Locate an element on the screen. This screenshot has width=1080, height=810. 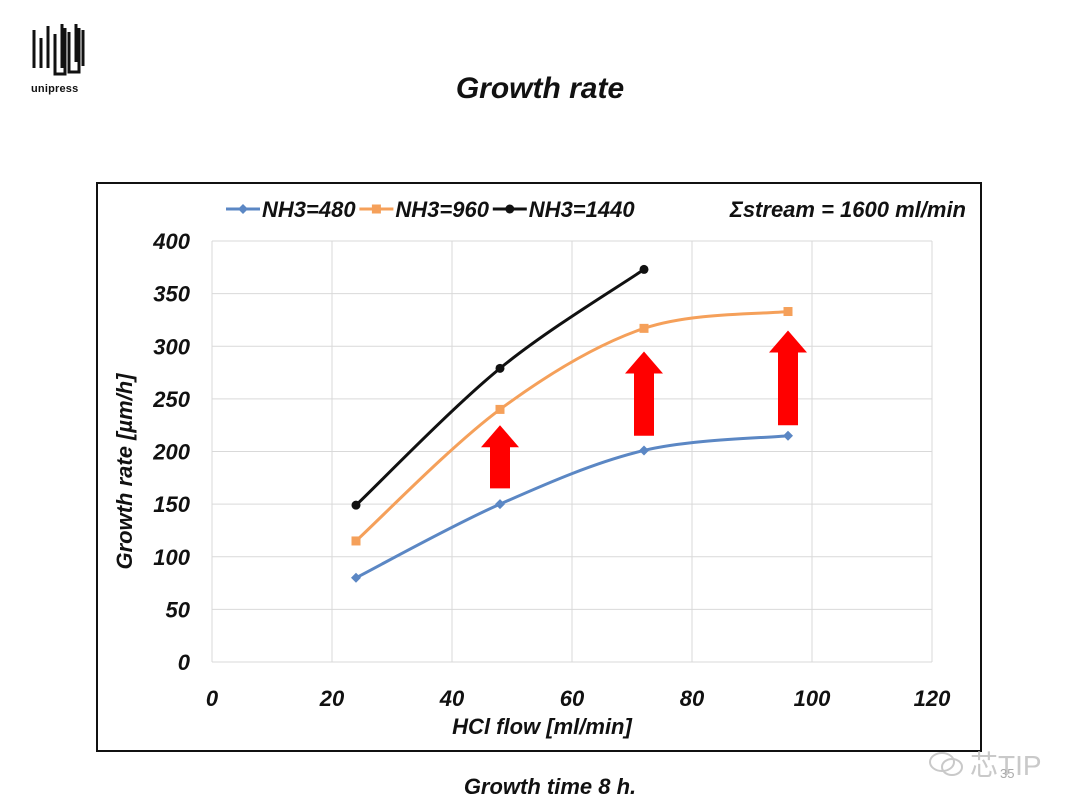
x-tick-label: 0 is located at coordinates (212, 698).